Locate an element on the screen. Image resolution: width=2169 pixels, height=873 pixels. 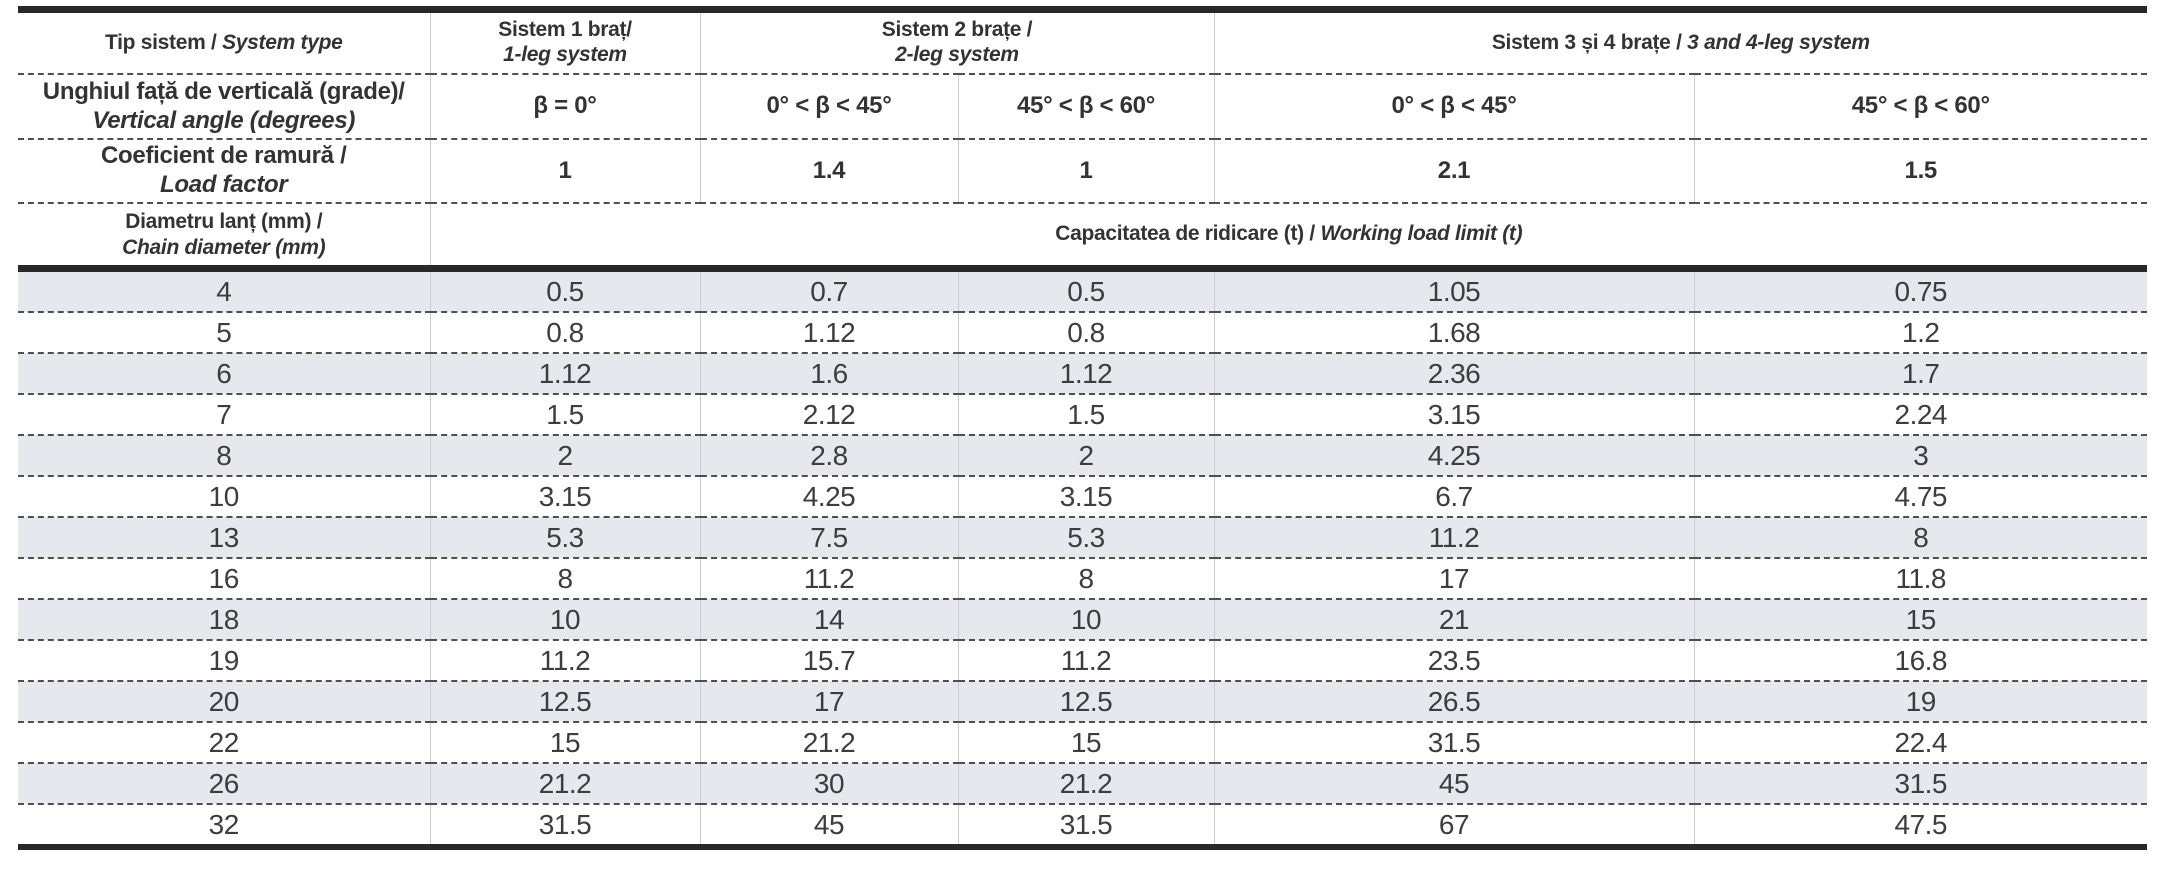
wll-value-cell: 2.24 is located at coordinates (1920, 414).